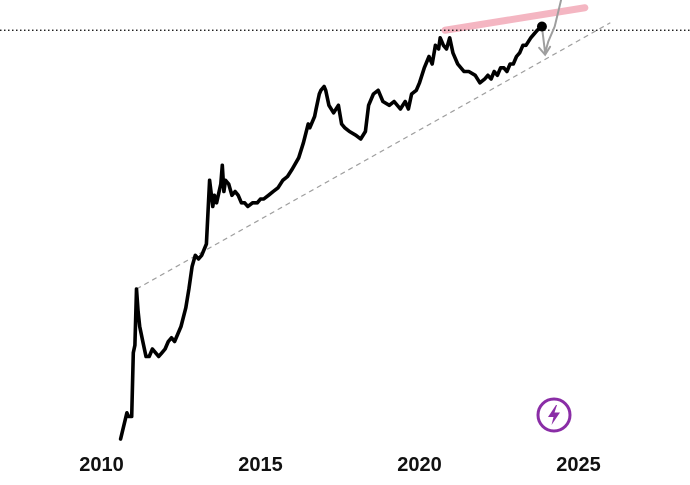  What do you see at coordinates (419, 465) in the screenshot?
I see `x-tick-label: 2020` at bounding box center [419, 465].